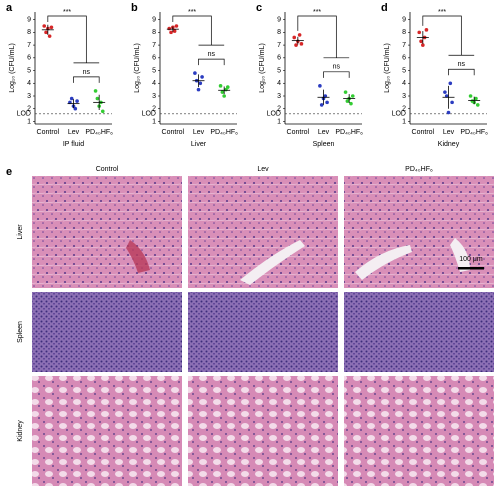  I want to click on panel-letter: d, so click(384, 8).